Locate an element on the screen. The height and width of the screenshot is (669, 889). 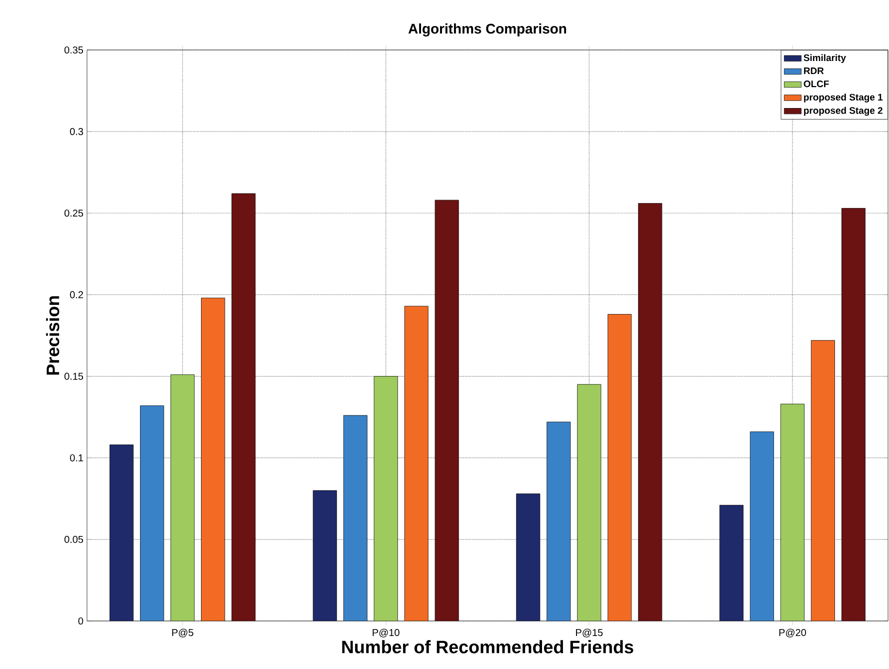
y-tick-label: 0.2 is located at coordinates (76, 294).